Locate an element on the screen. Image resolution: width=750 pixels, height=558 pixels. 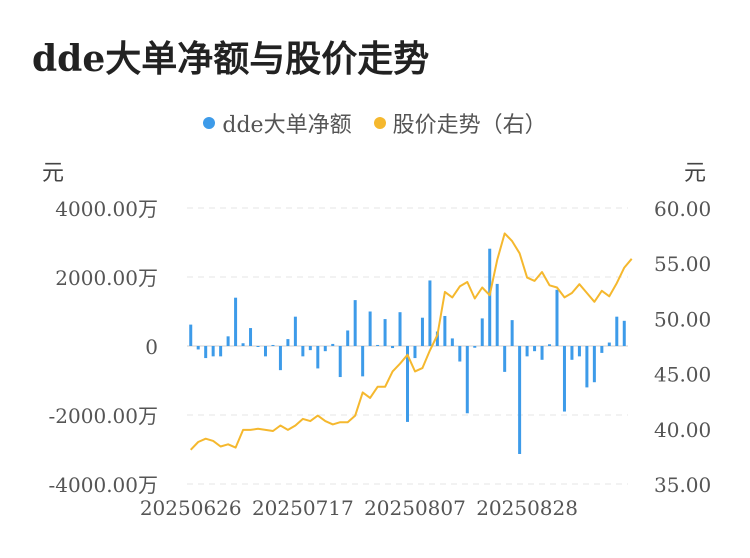
legend: dde大单净额 股价走势（右） is located at coordinates (375, 123).